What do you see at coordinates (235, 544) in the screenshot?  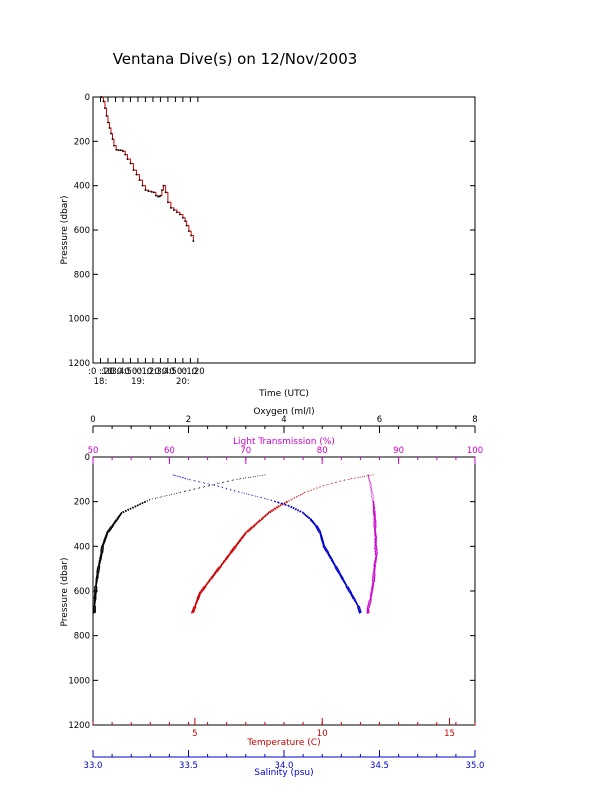 I see `depth-profiles-series` at bounding box center [235, 544].